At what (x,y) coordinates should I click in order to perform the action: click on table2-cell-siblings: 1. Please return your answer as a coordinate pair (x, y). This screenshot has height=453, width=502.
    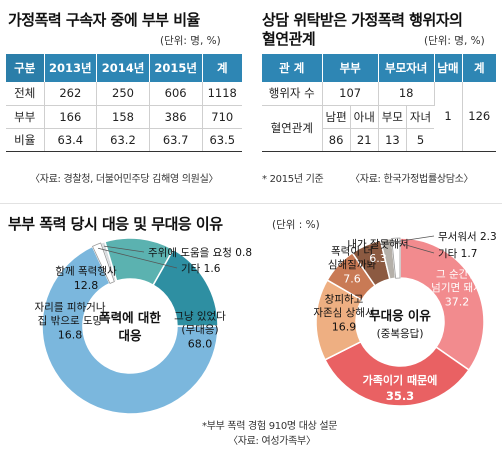
    Looking at the image, I should click on (448, 117).